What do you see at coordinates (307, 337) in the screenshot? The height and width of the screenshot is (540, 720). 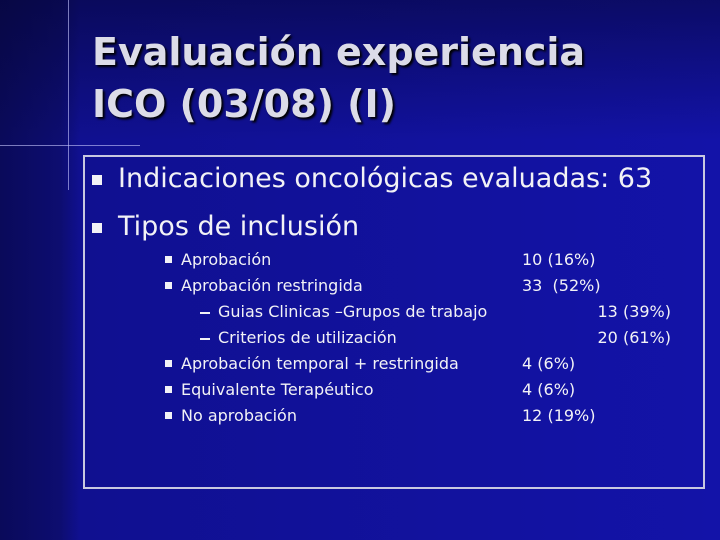 I see `sub-item-label: Criterios de utilización` at bounding box center [307, 337].